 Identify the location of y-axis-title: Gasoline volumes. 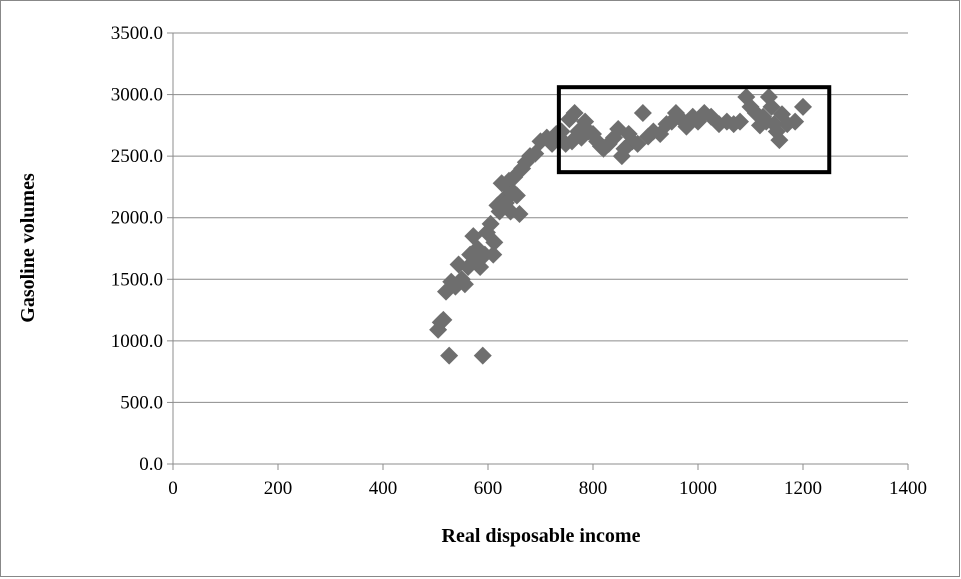
(28, 248).